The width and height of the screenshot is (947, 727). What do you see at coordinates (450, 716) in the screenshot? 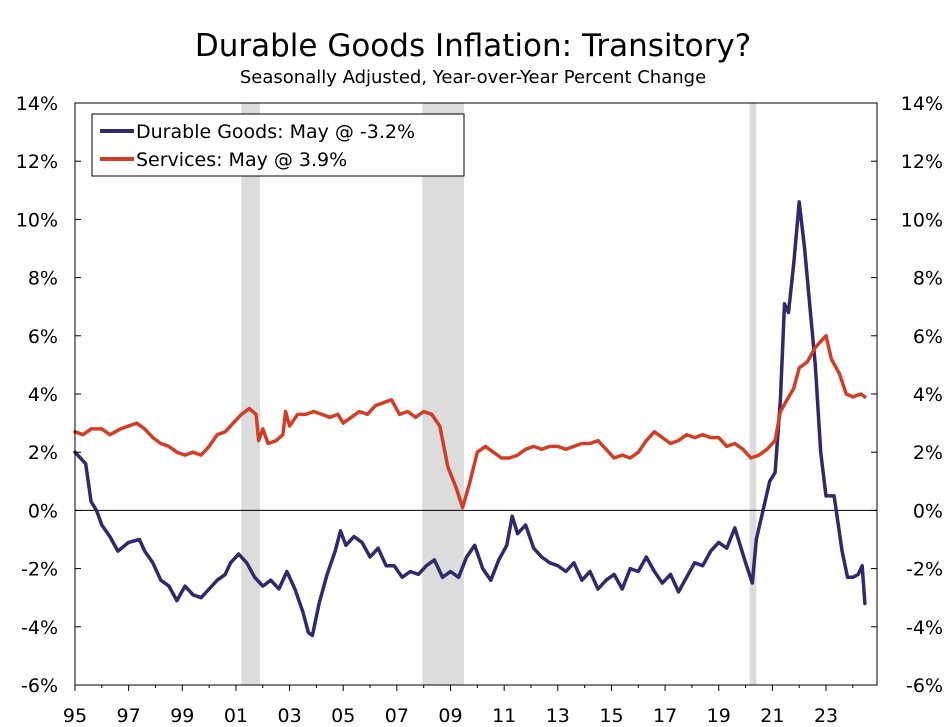
I see `x-tick-label-7: 09` at bounding box center [450, 716].